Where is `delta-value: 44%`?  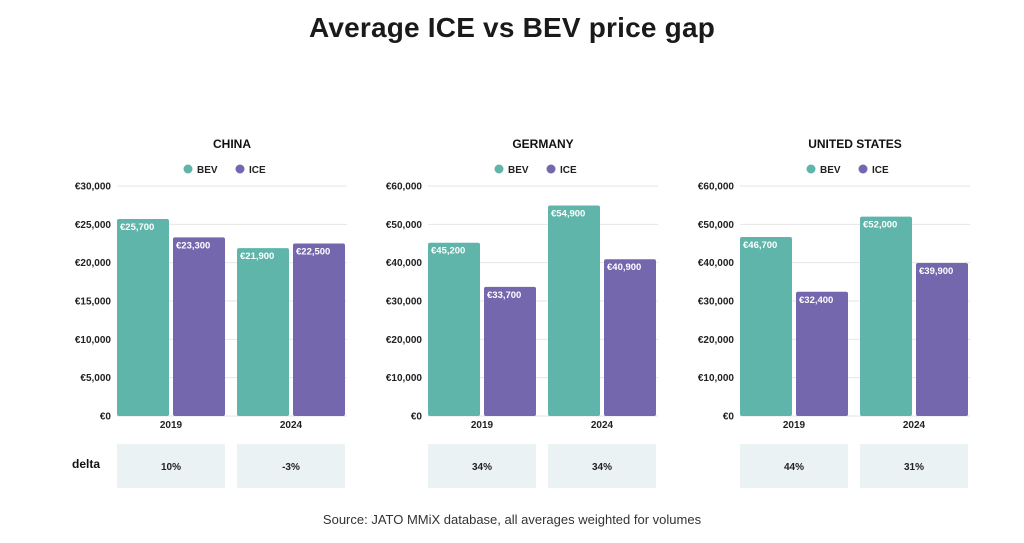
delta-value: 44% is located at coordinates (794, 467).